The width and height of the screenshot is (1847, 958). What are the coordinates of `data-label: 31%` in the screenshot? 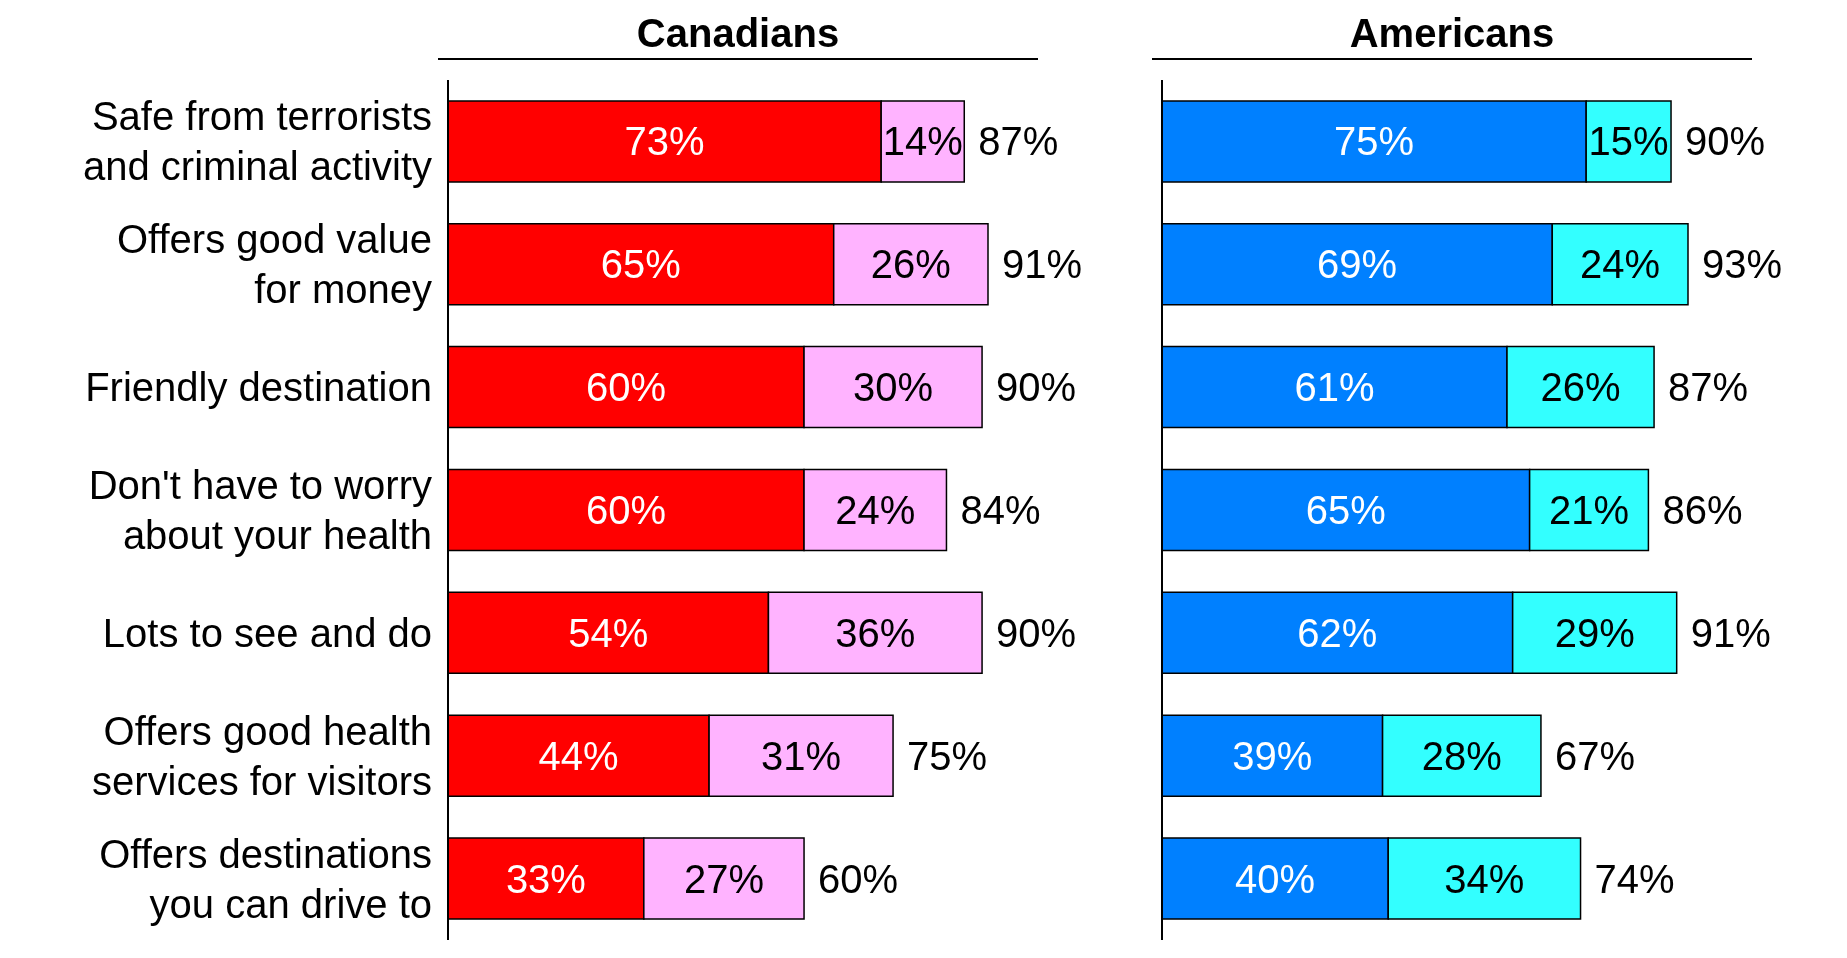 It's located at (801, 755).